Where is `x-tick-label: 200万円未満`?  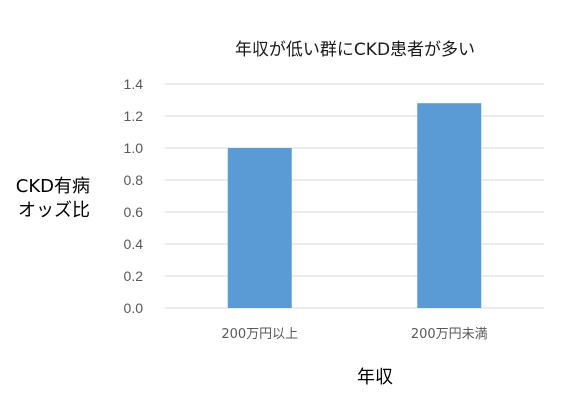 x-tick-label: 200万円未満 is located at coordinates (449, 334).